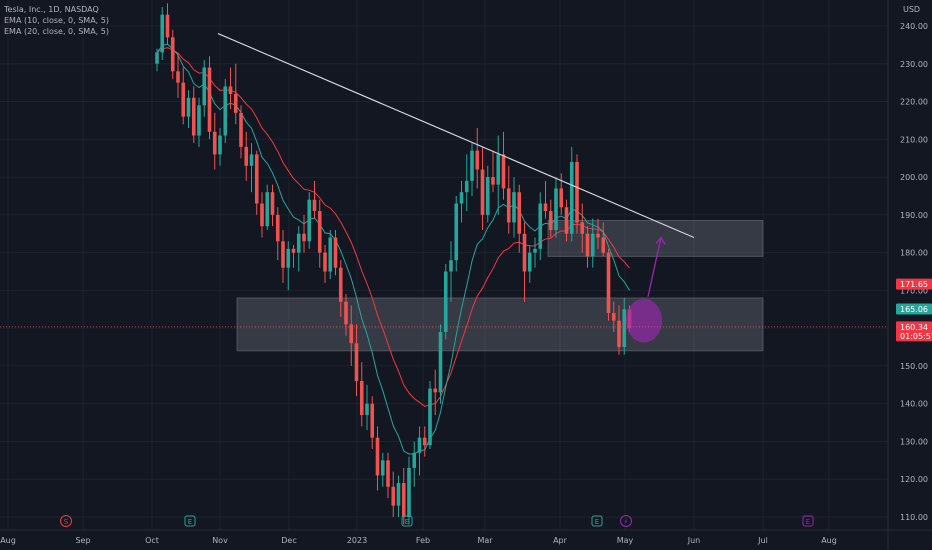 This screenshot has width=932, height=550. I want to click on price-tick-label: 180.00, so click(914, 253).